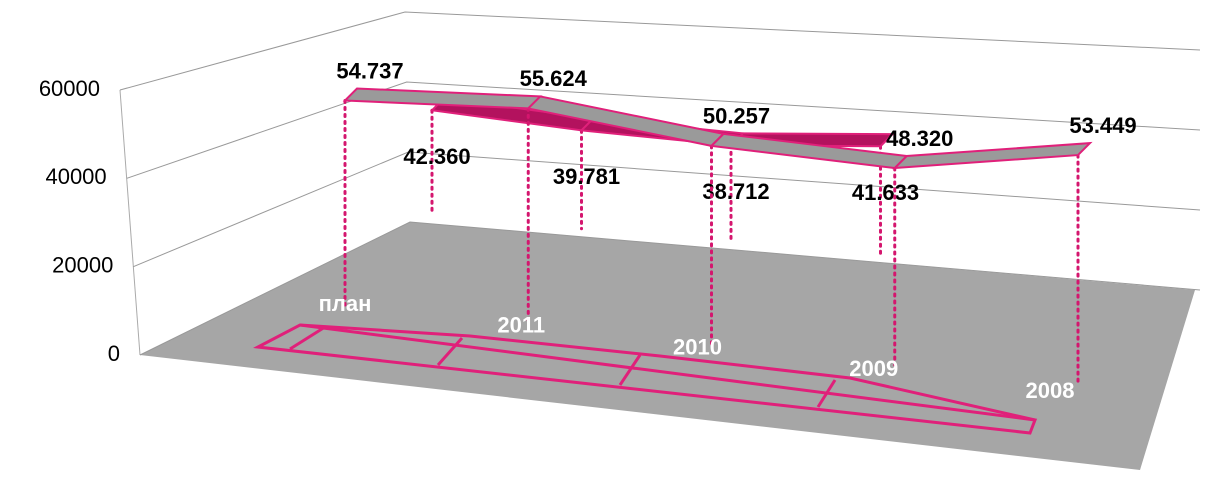 This screenshot has height=477, width=1206. What do you see at coordinates (436, 156) in the screenshot?
I see `data-label: 42.360` at bounding box center [436, 156].